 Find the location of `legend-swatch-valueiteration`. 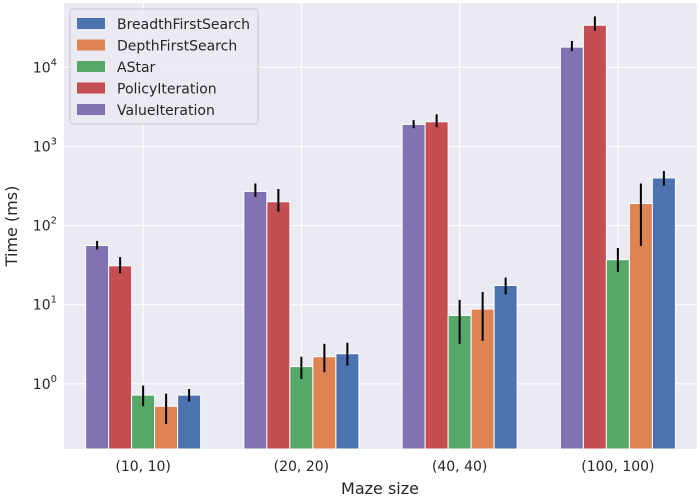

legend-swatch-valueiteration is located at coordinates (91, 109).